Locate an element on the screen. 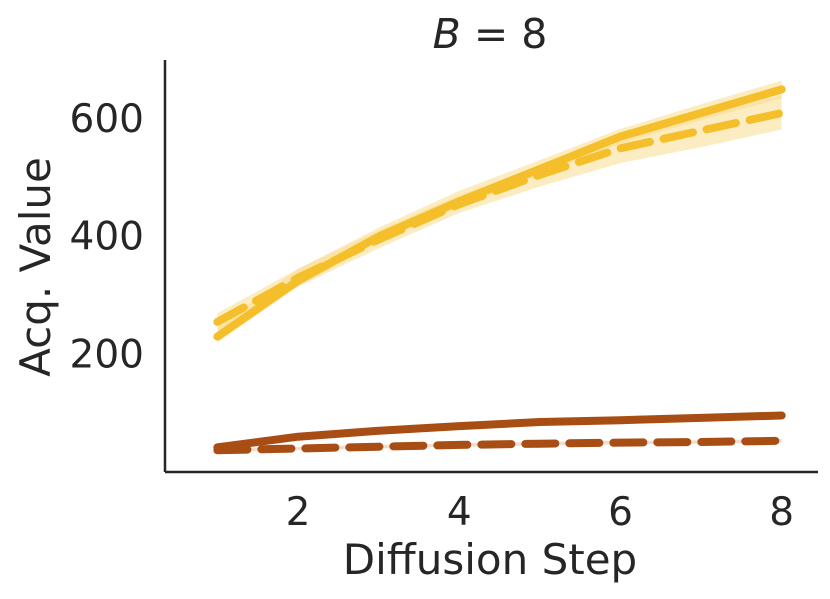 This screenshot has height=599, width=830. y-axis-label: Acq. Value is located at coordinates (35, 267).